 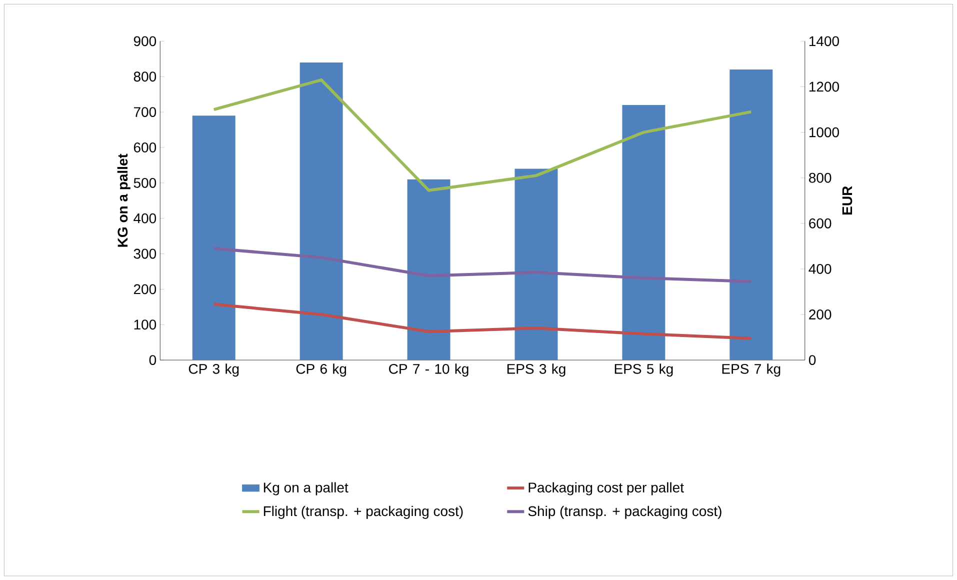 What do you see at coordinates (847, 200) in the screenshot?
I see `y2-axis-title: EUR` at bounding box center [847, 200].